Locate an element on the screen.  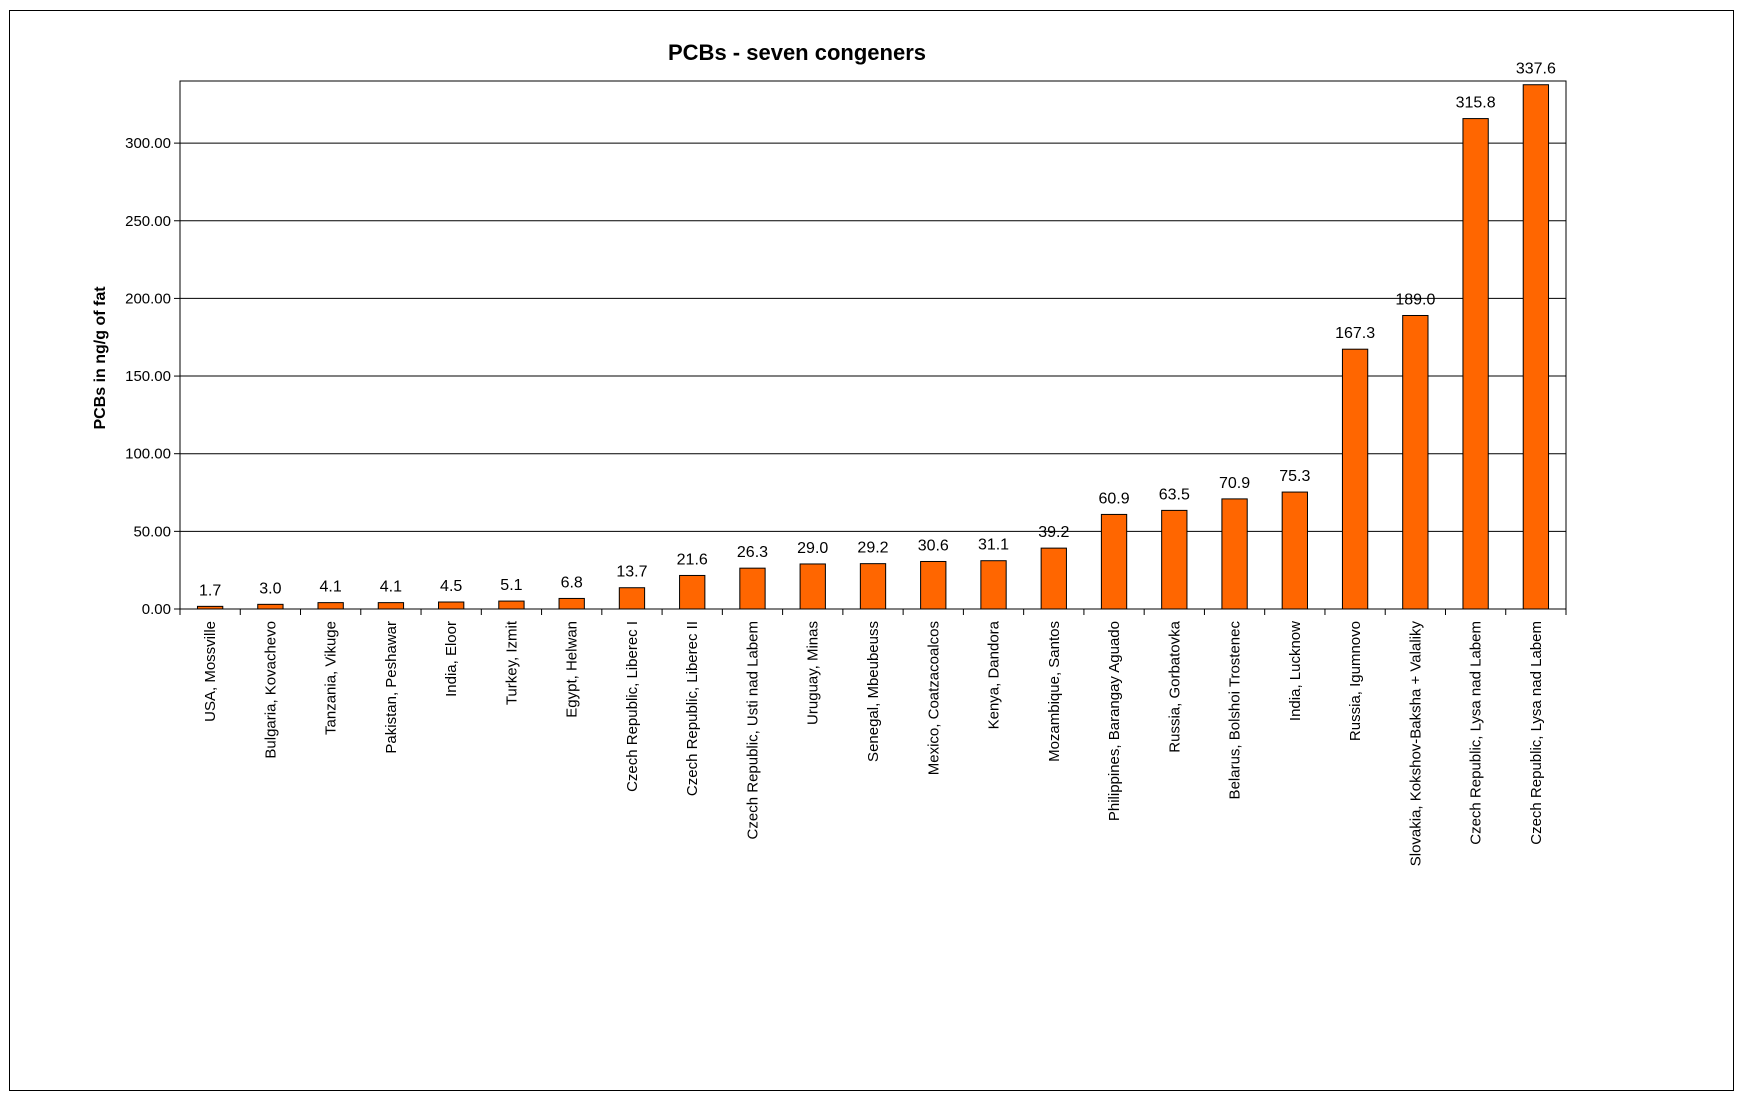
chart-title: PCBs - seven congeners is located at coordinates (797, 52).